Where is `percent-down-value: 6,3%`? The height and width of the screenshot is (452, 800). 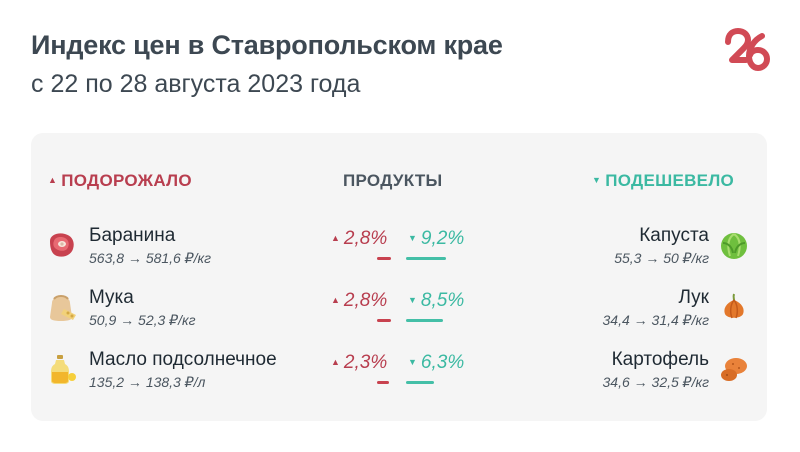
percent-down-value: 6,3% is located at coordinates (442, 362).